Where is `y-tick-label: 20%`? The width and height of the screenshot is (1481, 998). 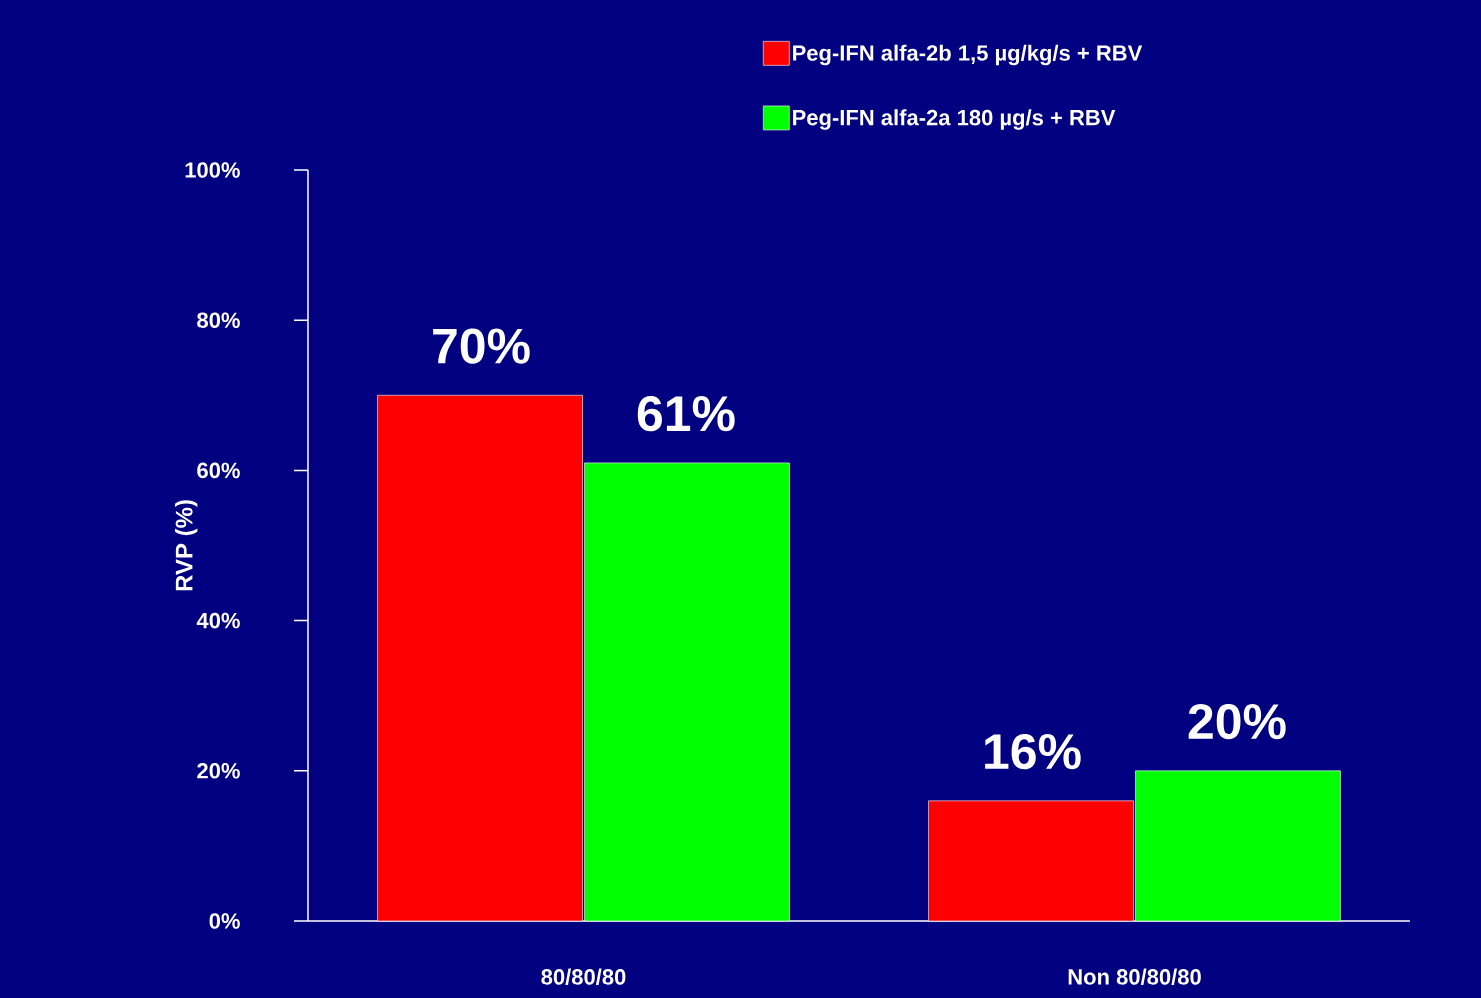 y-tick-label: 20% is located at coordinates (218, 771).